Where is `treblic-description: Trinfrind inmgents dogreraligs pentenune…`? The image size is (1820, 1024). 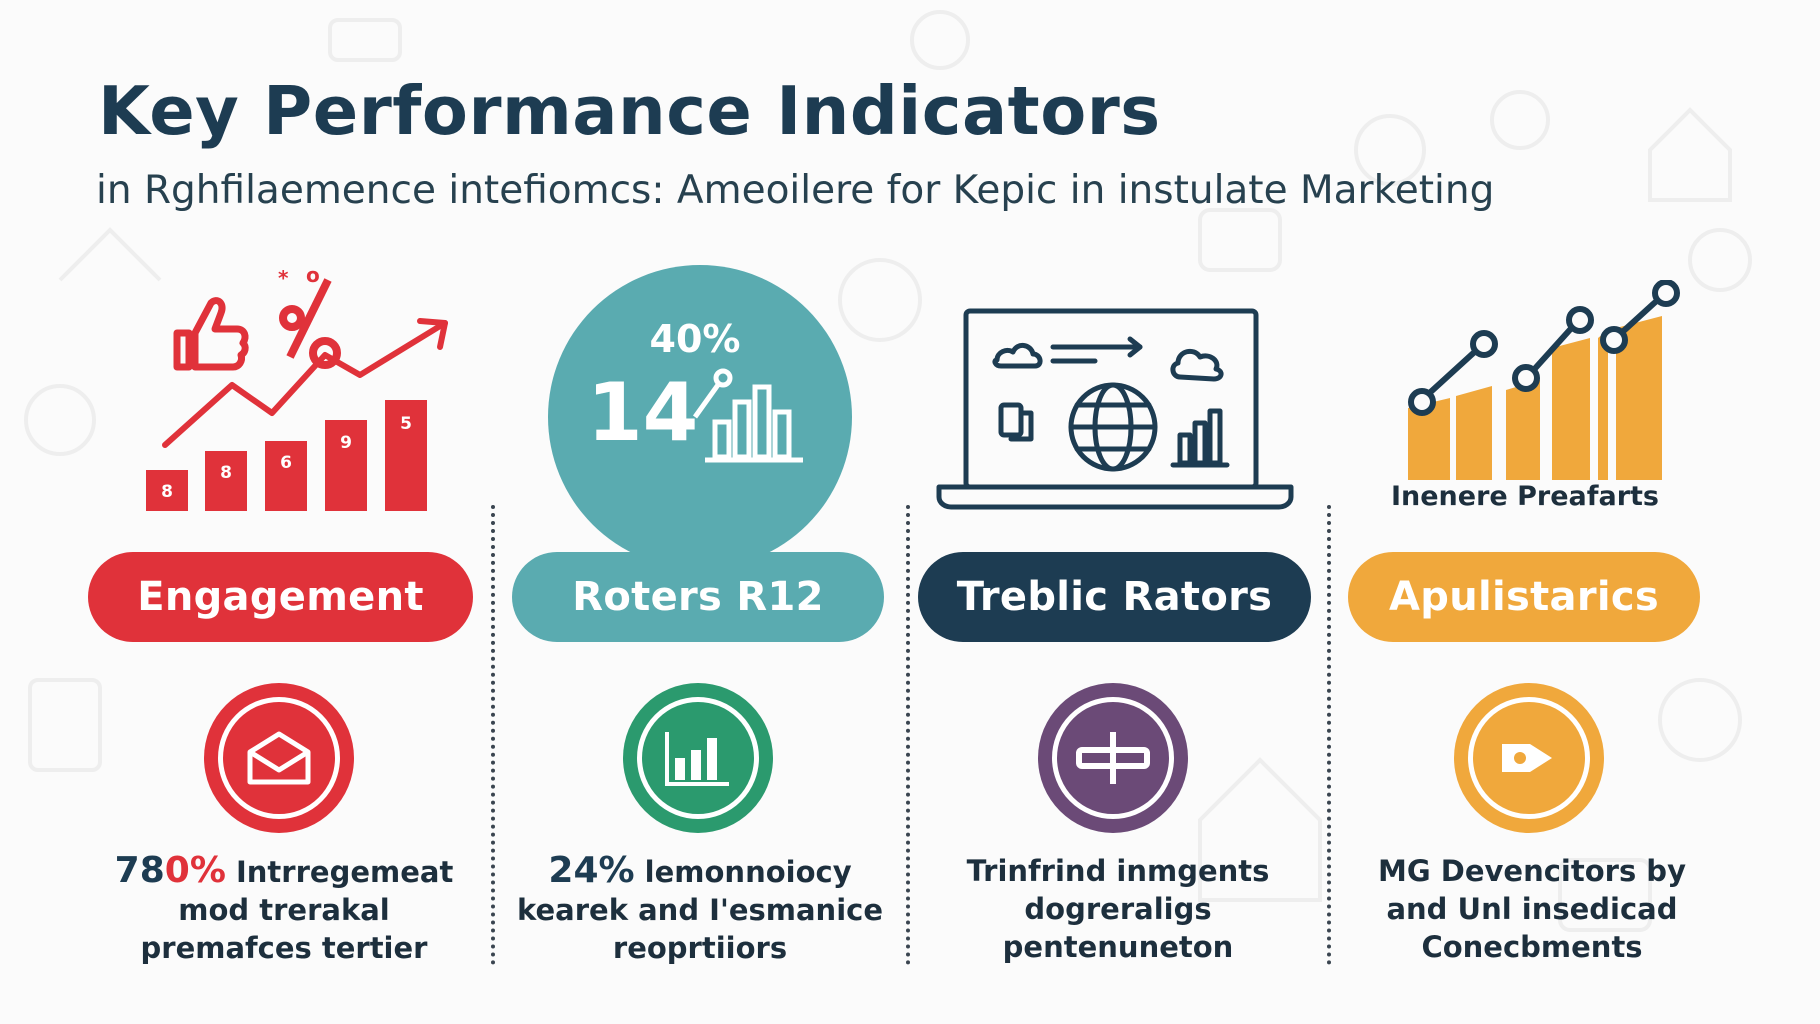 treblic-description: Trinfrind inmgents dogreraligs pentenune… is located at coordinates (1118, 909).